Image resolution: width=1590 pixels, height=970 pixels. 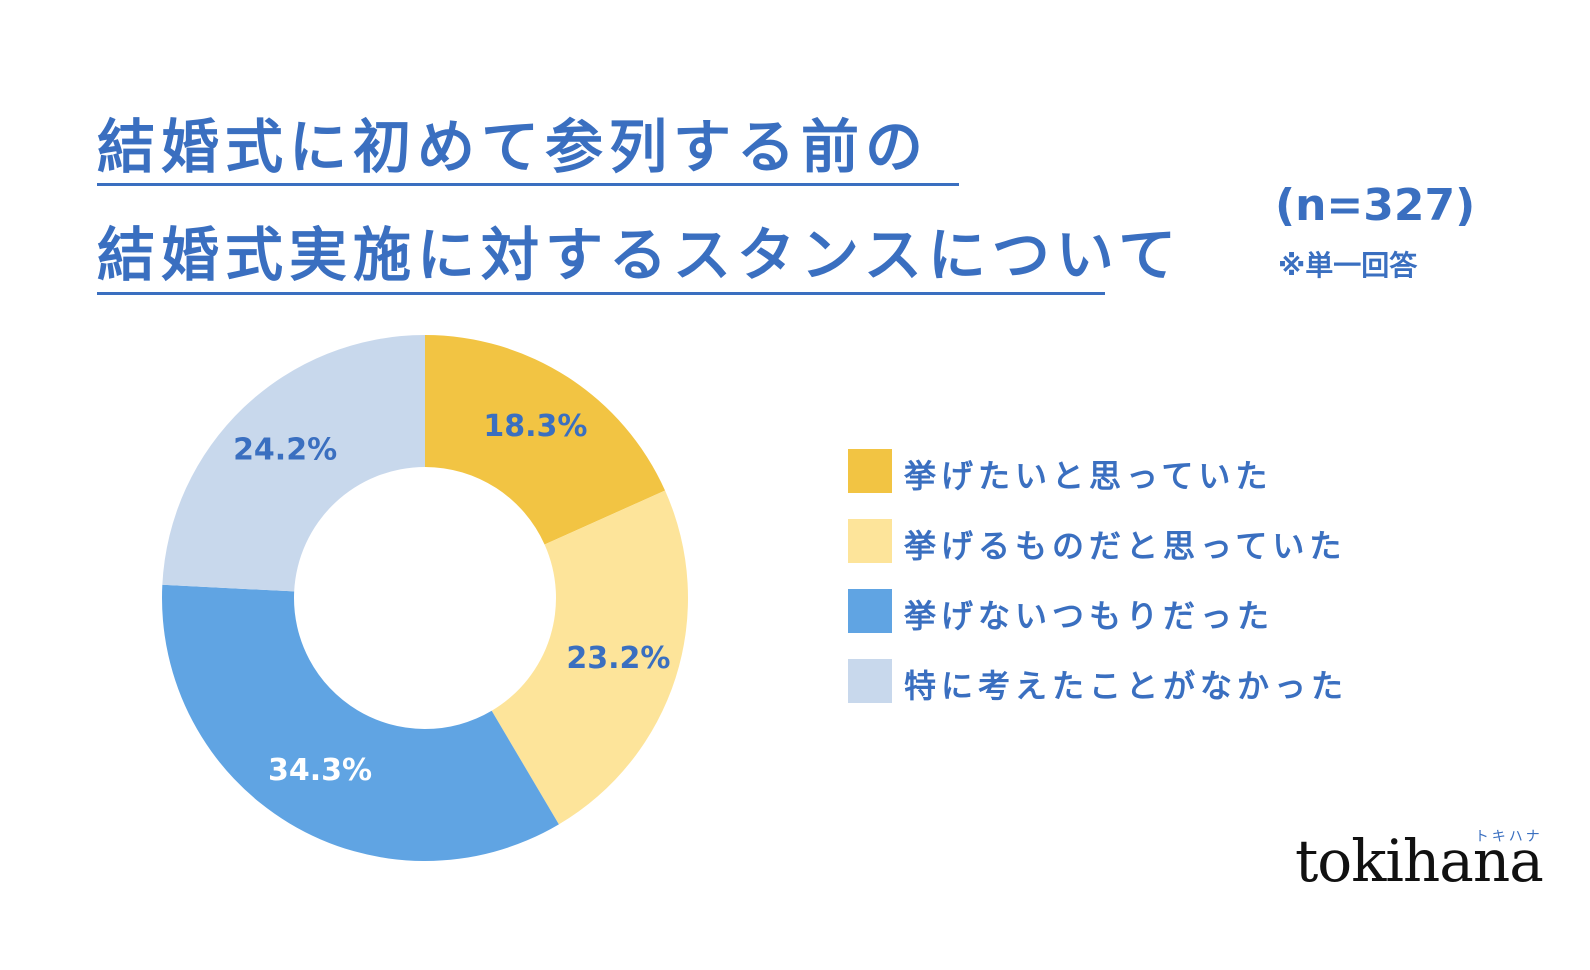 I want to click on brand-logo: トキハナ tokihana, so click(x=1419, y=860).